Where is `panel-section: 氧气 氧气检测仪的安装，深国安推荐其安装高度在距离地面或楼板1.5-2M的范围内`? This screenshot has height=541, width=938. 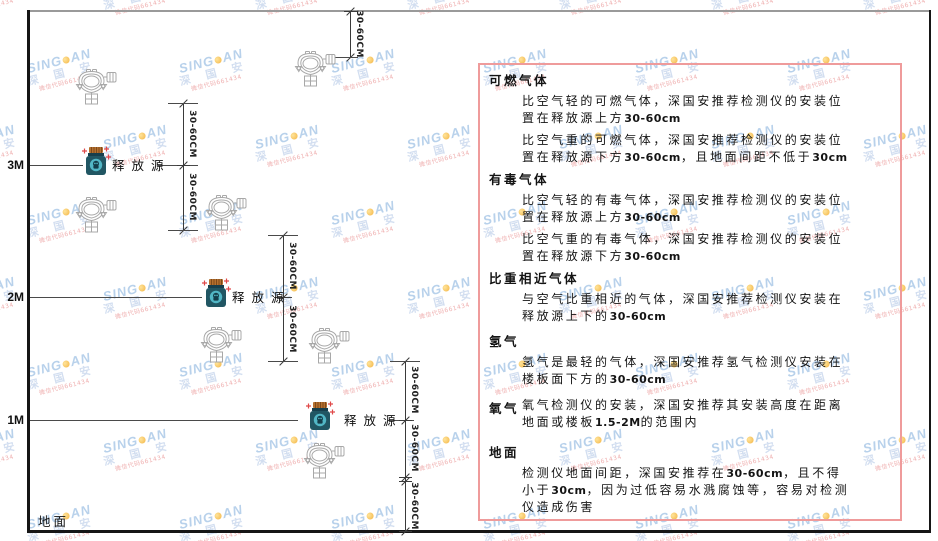
panel-section: 氧气 氧气检测仪的安装，深国安推荐其安装高度在距离地面或楼板1.5-2M的范围内 is located at coordinates (688, 414).